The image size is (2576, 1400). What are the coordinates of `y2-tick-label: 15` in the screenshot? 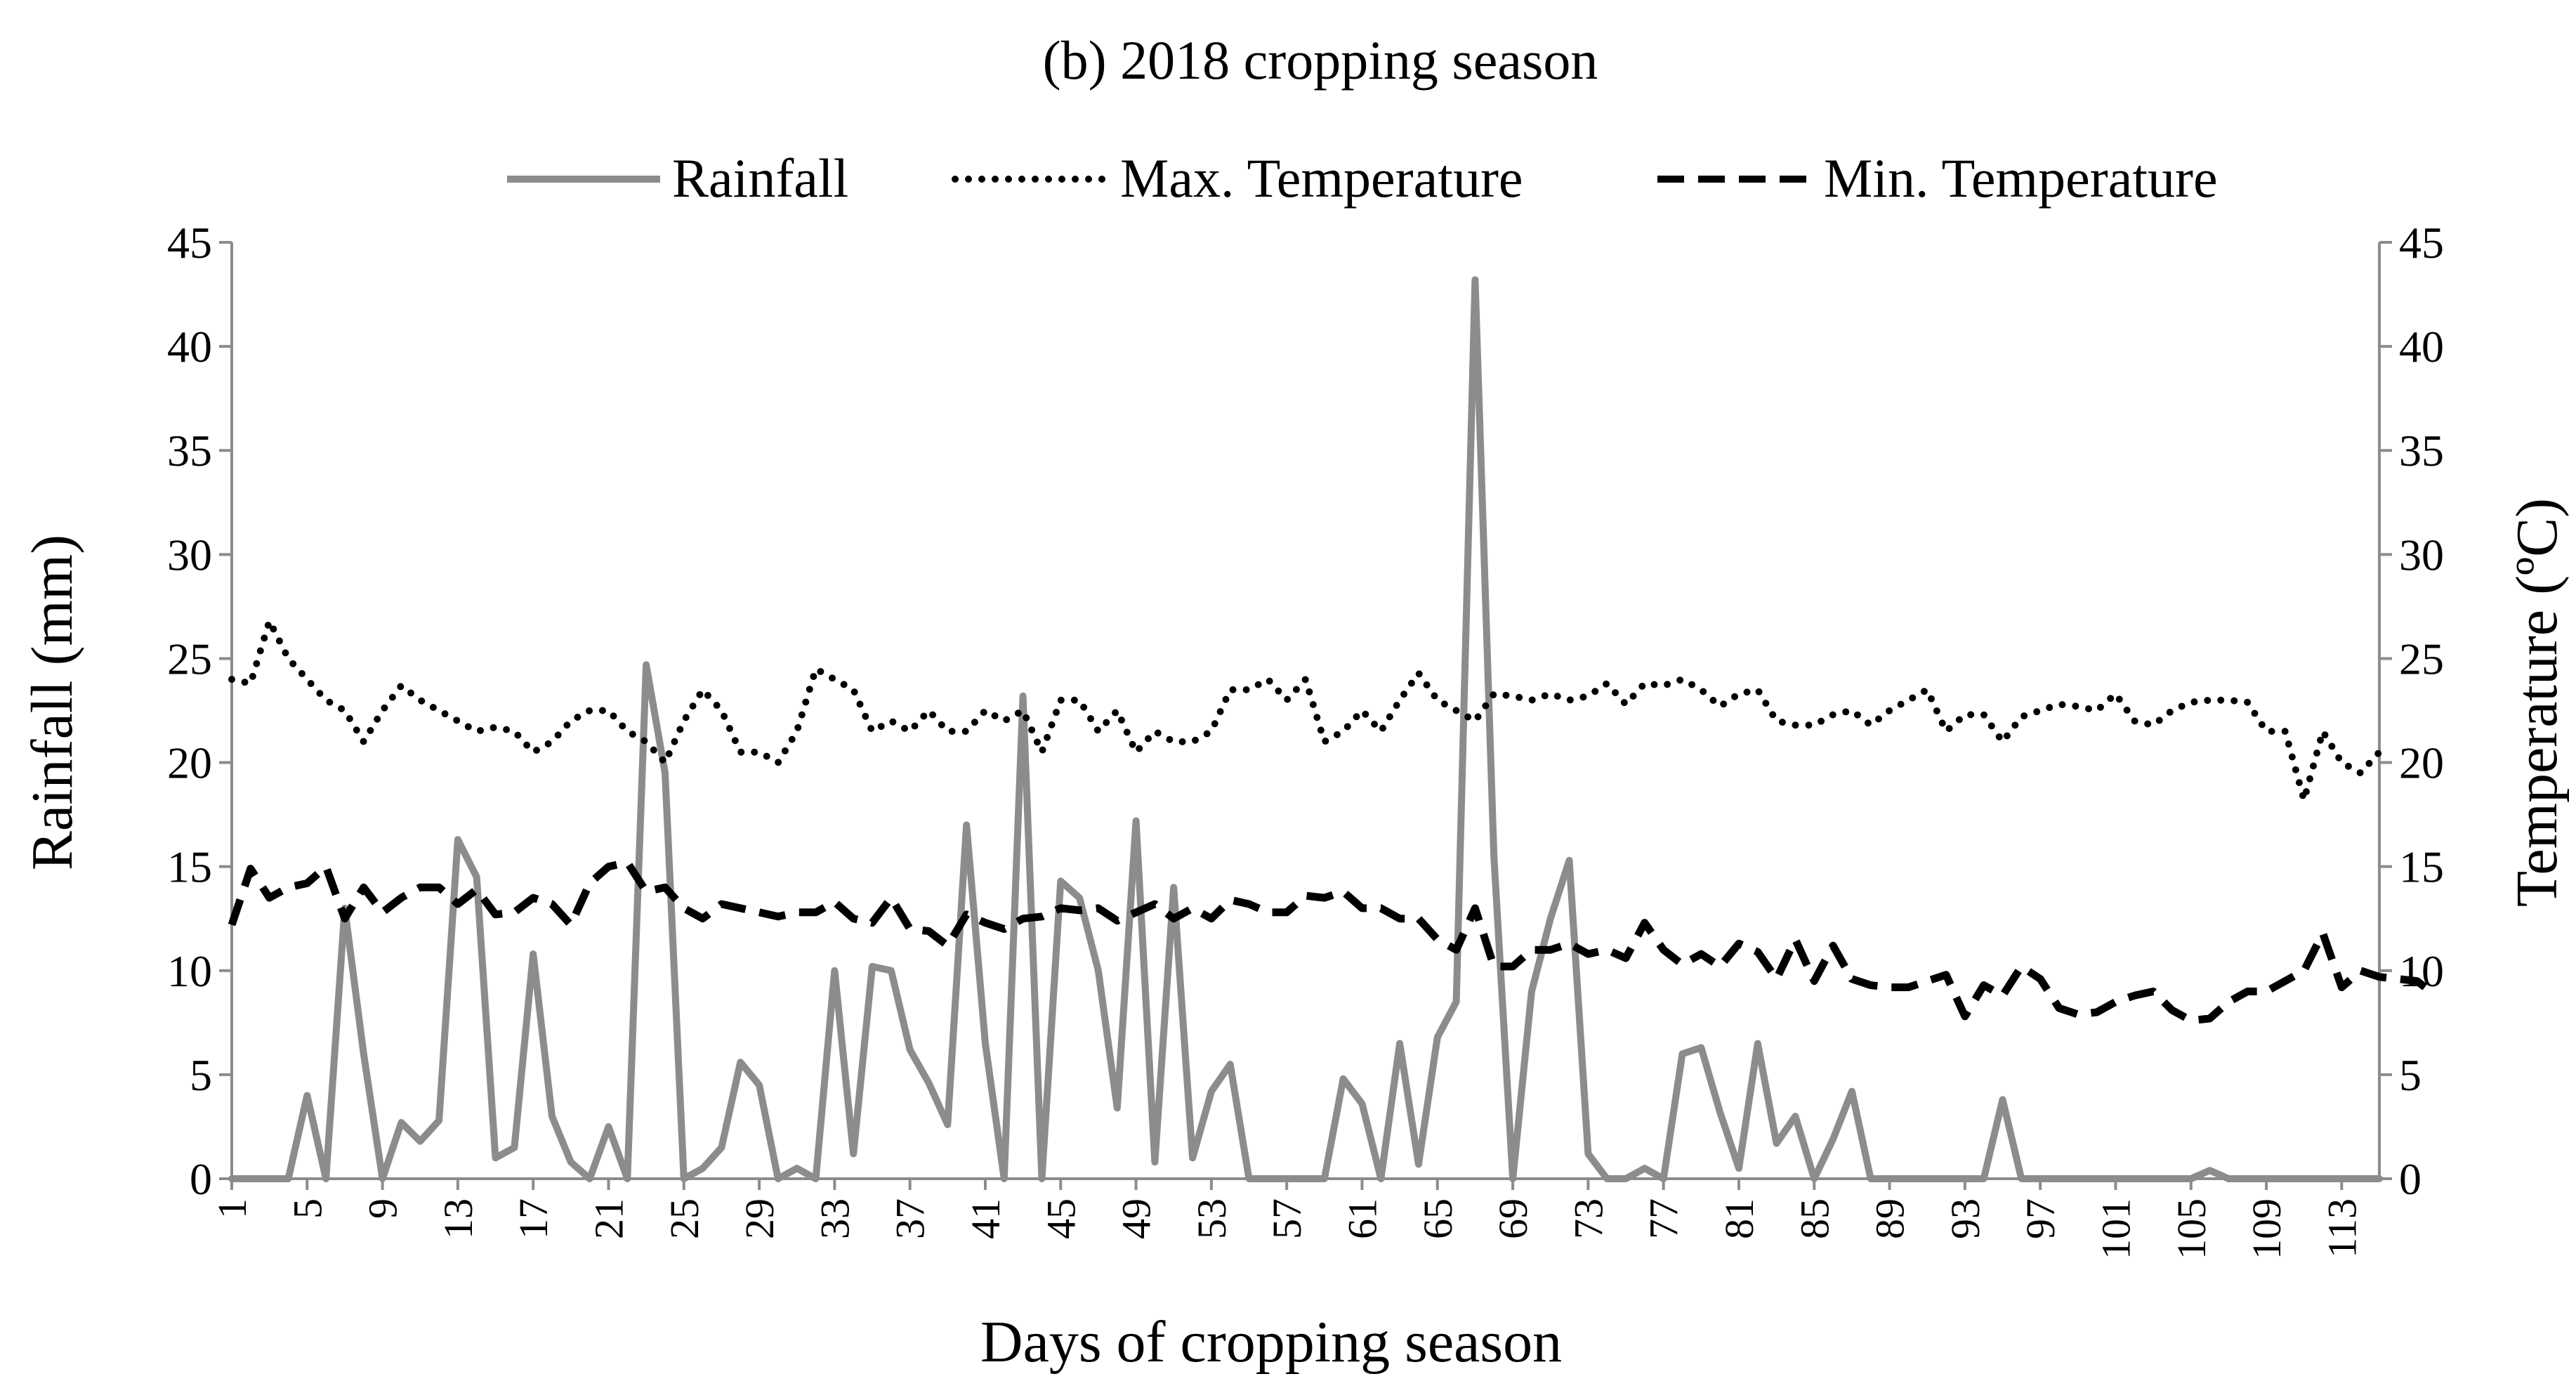 It's located at (2421, 867).